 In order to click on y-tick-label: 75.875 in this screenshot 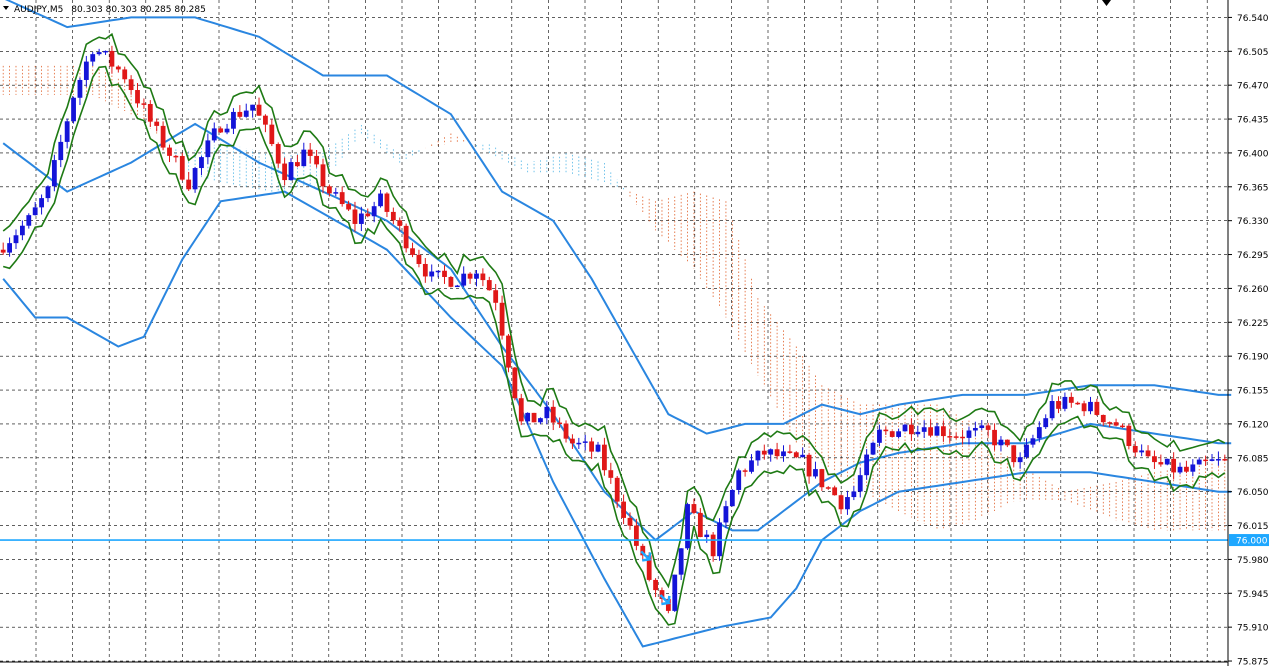, I will do `click(1253, 662)`.